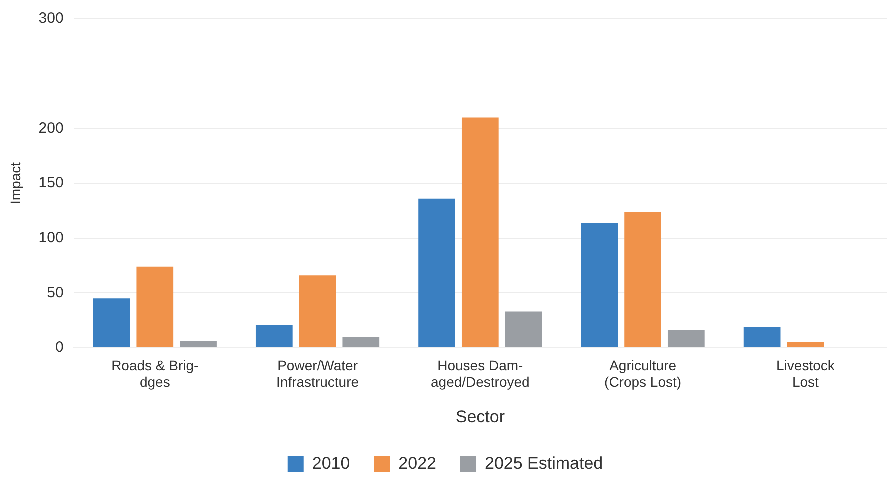  I want to click on y-tick-label: 150, so click(51, 183).